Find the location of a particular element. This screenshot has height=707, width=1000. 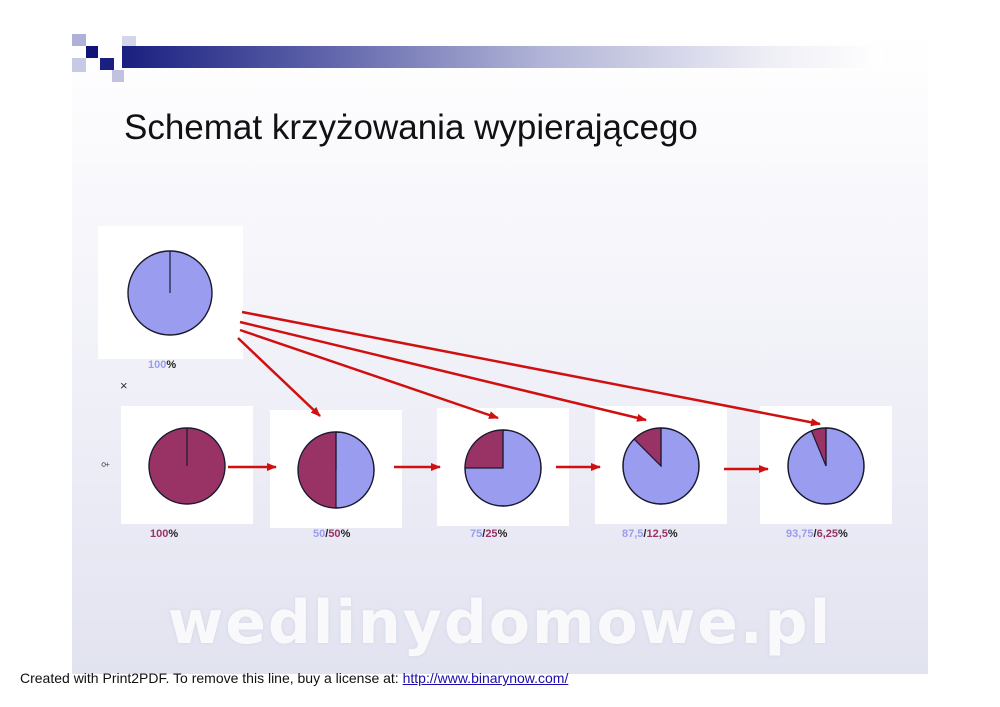

generation-label-4: 87,5/12,5% is located at coordinates (650, 534).